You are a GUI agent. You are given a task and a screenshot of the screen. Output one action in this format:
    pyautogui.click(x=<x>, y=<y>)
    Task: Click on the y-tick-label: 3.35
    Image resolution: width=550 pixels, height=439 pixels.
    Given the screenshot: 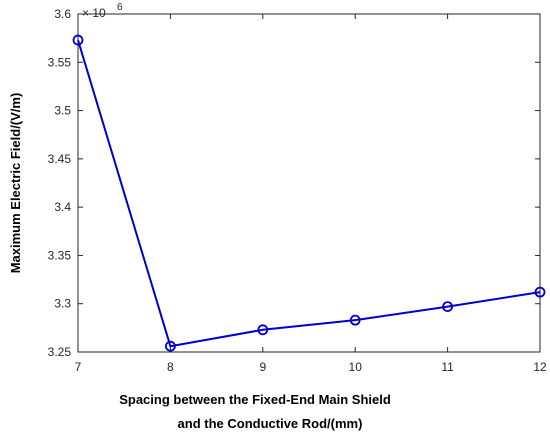 What is the action you would take?
    pyautogui.click(x=60, y=255)
    